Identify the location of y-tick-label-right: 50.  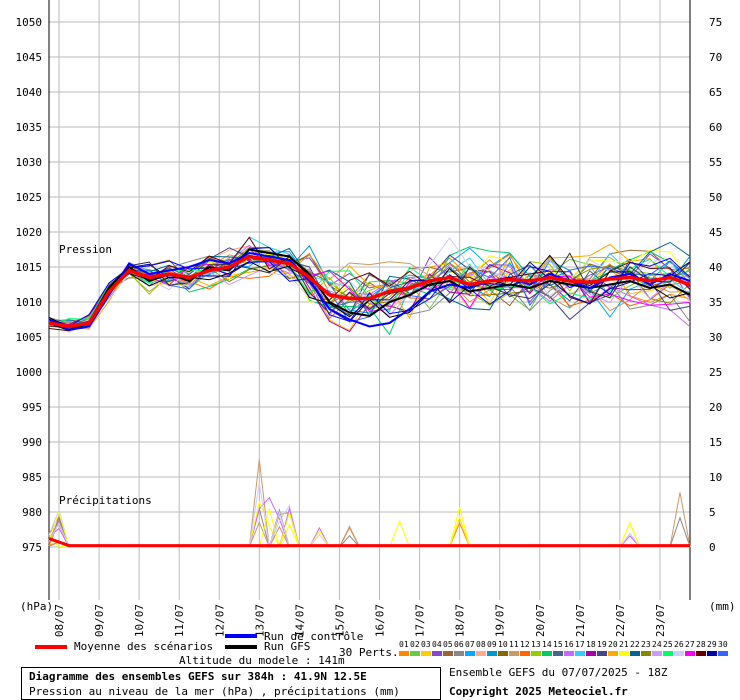
(715, 197).